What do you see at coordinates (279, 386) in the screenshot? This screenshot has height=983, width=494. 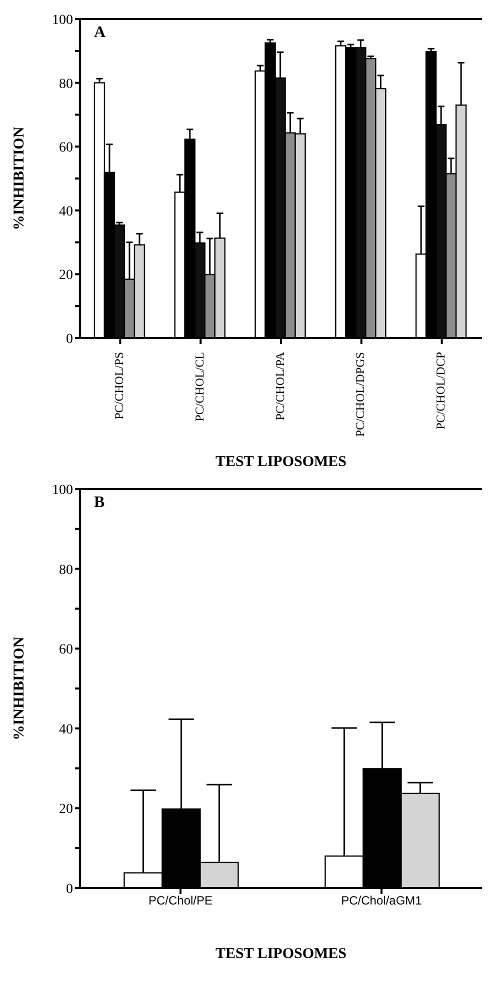 I see `x-tick-label: PC/CHOL/PA` at bounding box center [279, 386].